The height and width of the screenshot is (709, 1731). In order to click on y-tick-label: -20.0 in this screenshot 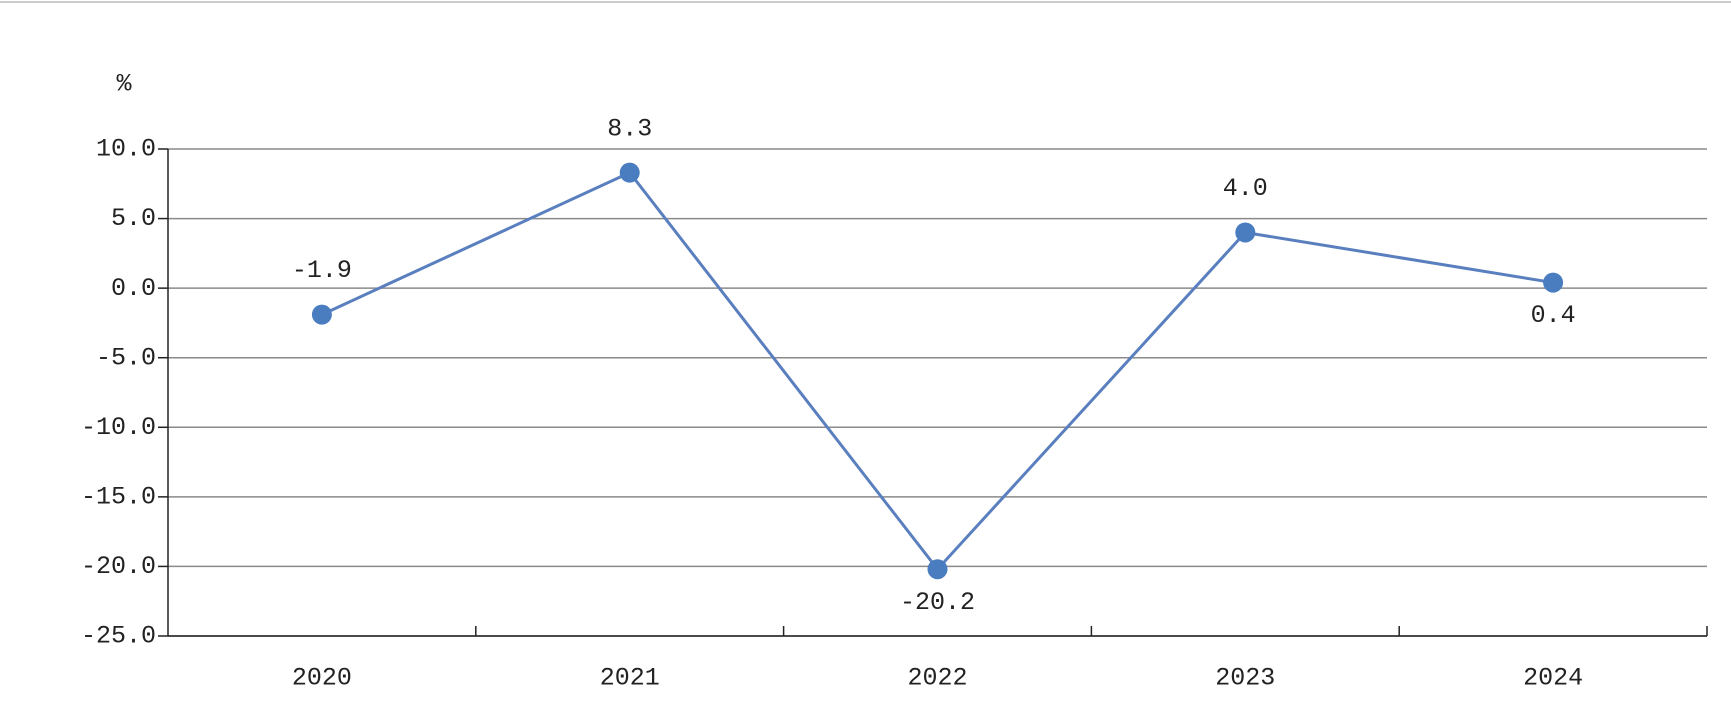, I will do `click(118, 566)`.